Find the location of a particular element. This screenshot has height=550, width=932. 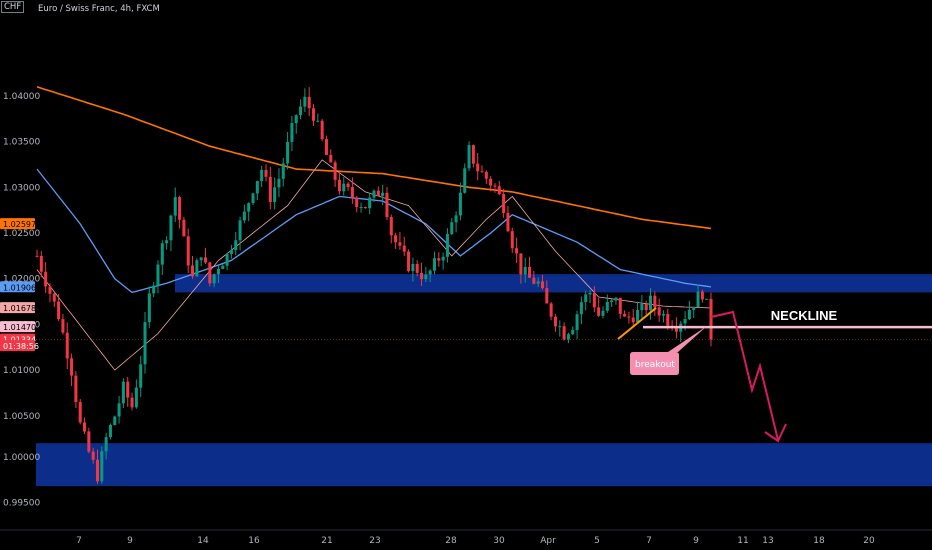

x-tick-label: 9 is located at coordinates (696, 541).